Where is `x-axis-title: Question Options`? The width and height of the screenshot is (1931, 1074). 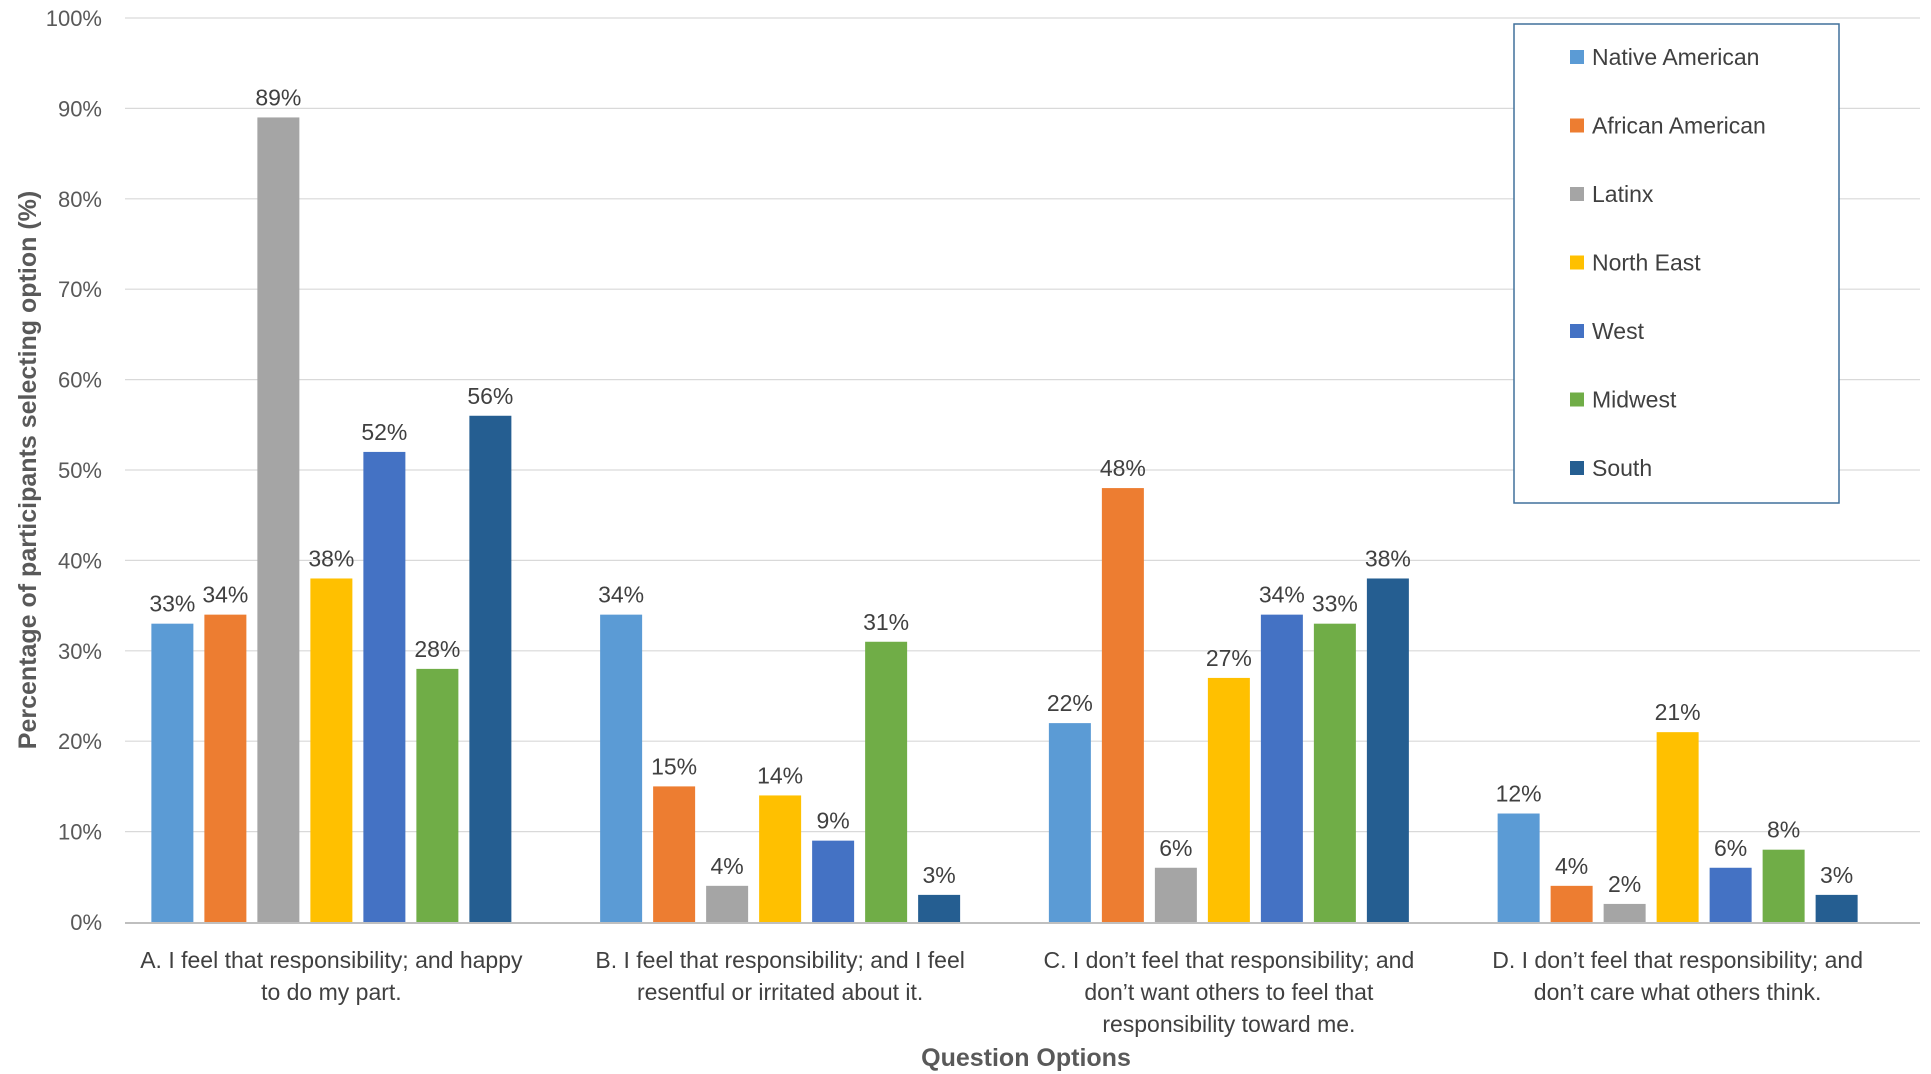 x-axis-title: Question Options is located at coordinates (1026, 1058).